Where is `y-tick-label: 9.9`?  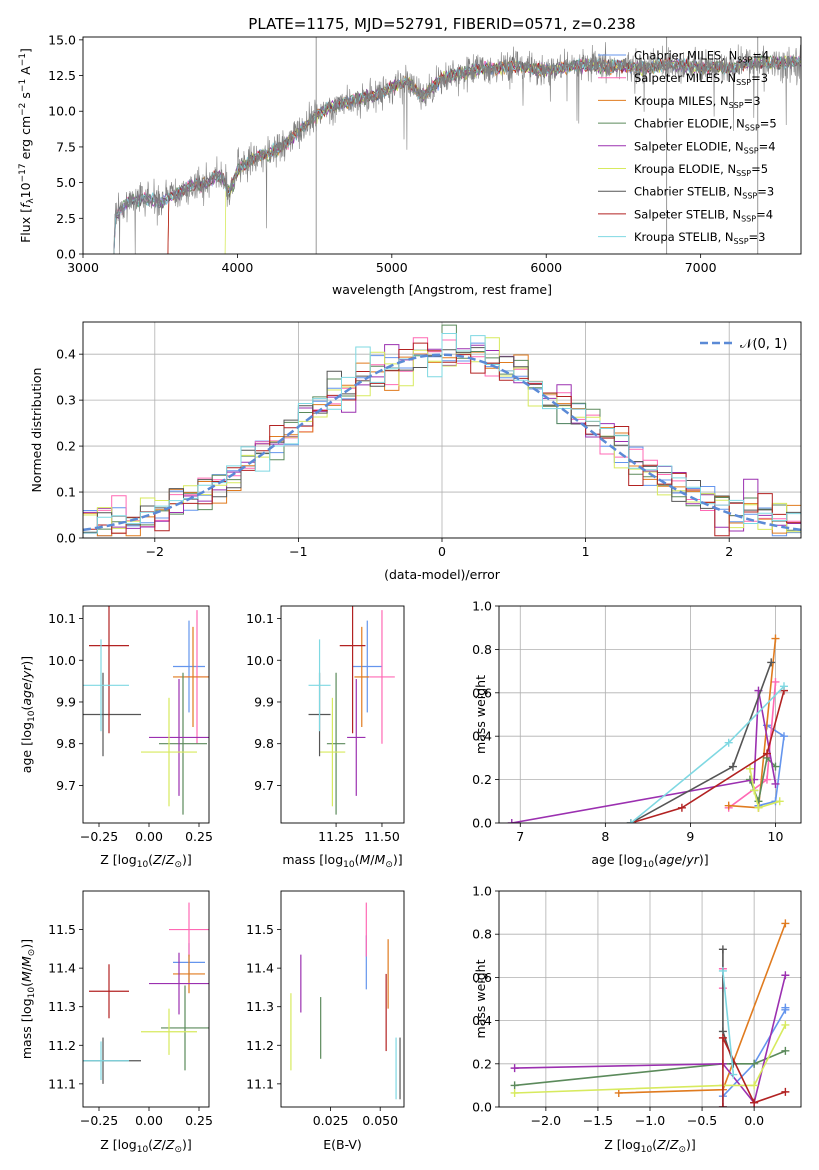 y-tick-label: 9.9 is located at coordinates (264, 701).